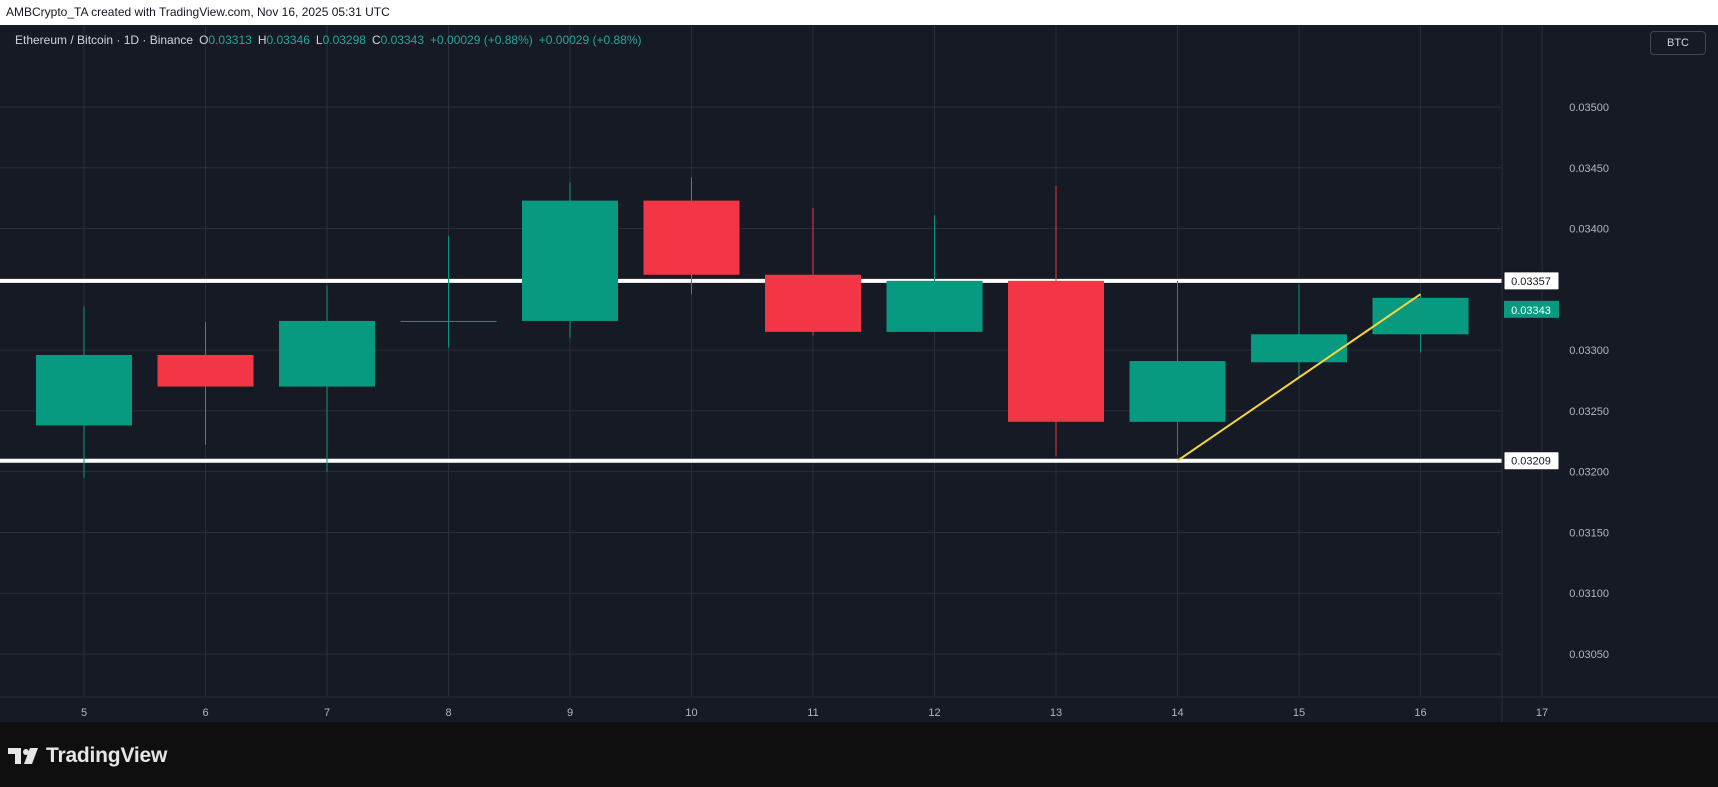 The height and width of the screenshot is (787, 1718). What do you see at coordinates (859, 754) in the screenshot?
I see `footer-bar: TradingView` at bounding box center [859, 754].